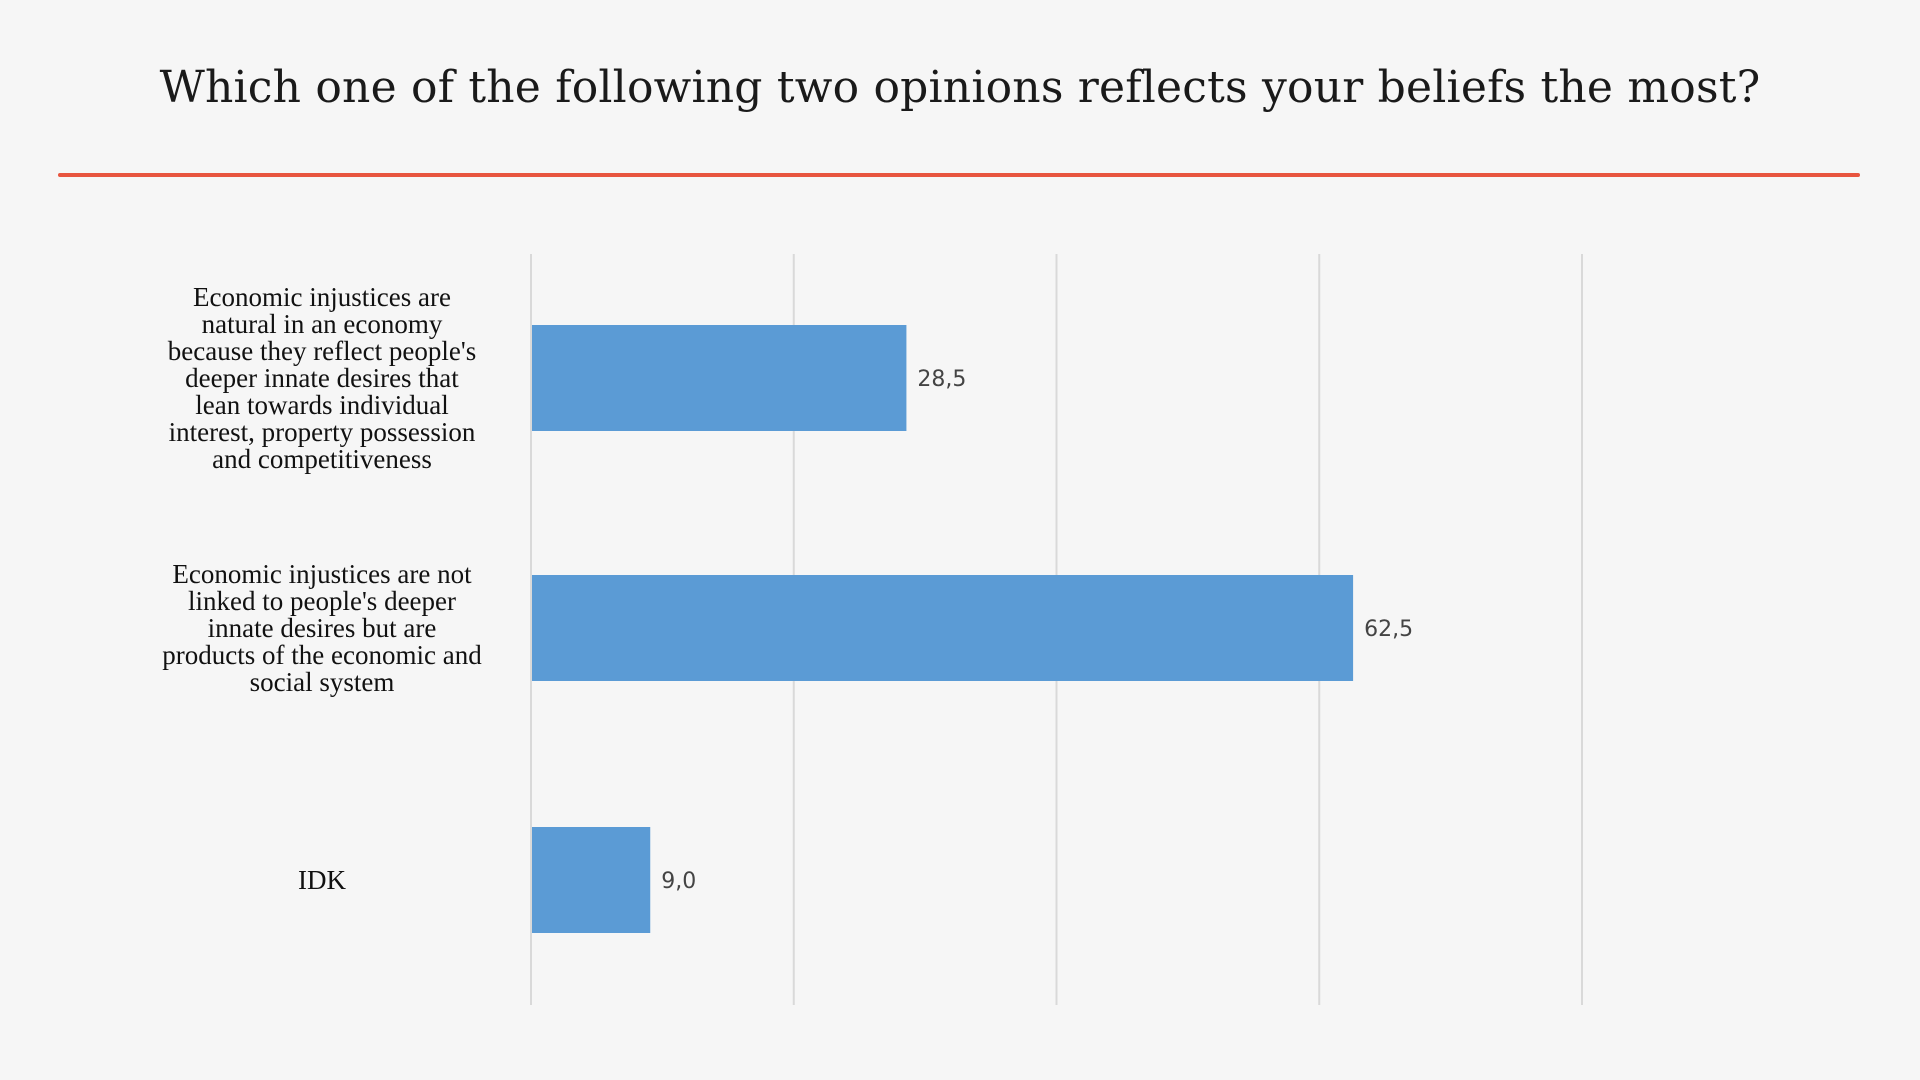 This screenshot has width=1920, height=1080. Describe the element at coordinates (322, 655) in the screenshot. I see `category-label-1-line-3: products of the economic and` at that location.